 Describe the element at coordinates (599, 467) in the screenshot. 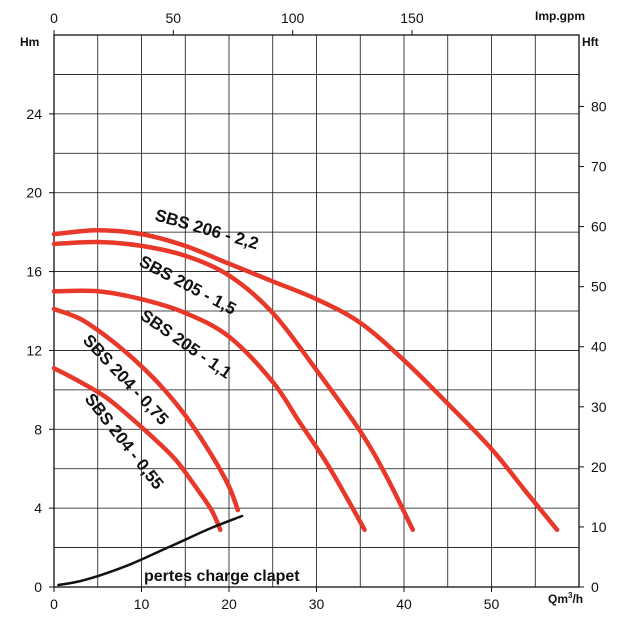

I see `y-right-tick-label: 20` at that location.